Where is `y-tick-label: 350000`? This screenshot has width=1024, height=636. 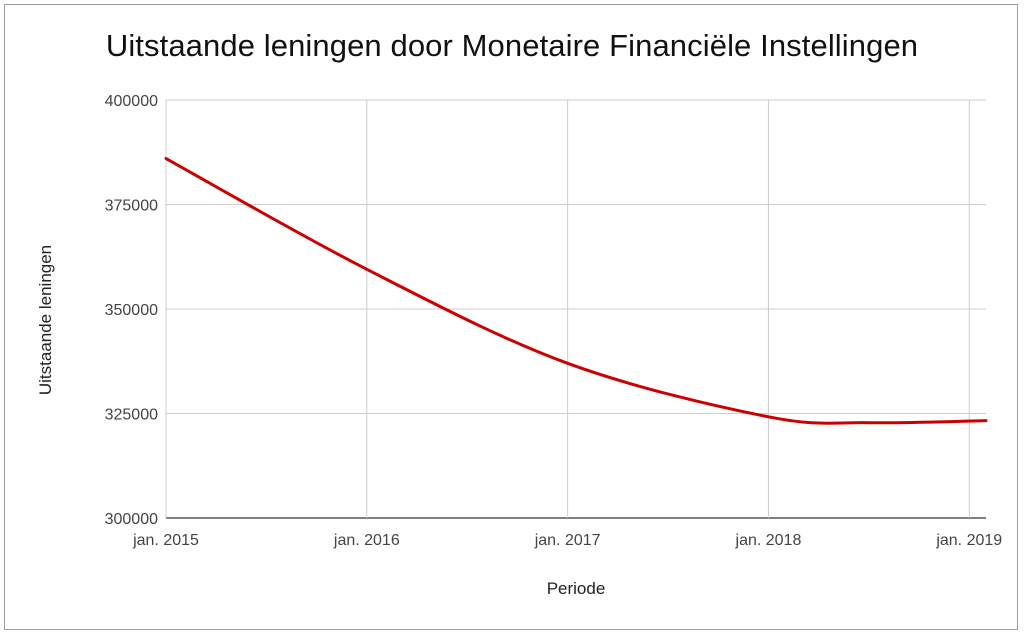 y-tick-label: 350000 is located at coordinates (131, 310).